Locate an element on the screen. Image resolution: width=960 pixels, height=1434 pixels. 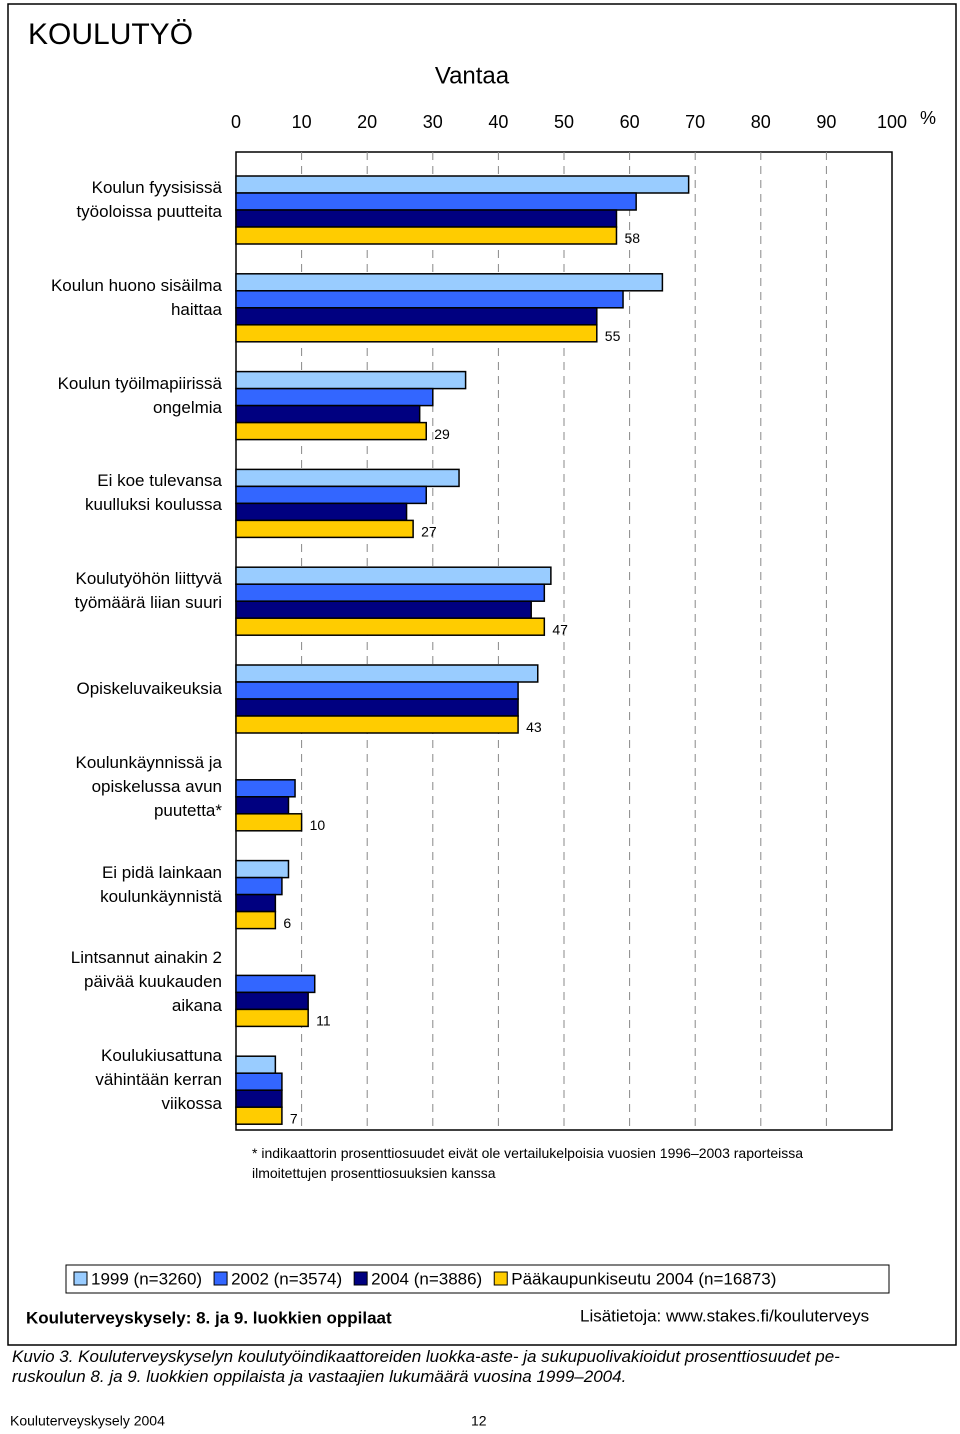
legend-label: 1999 (n=3260) is located at coordinates (146, 1278).